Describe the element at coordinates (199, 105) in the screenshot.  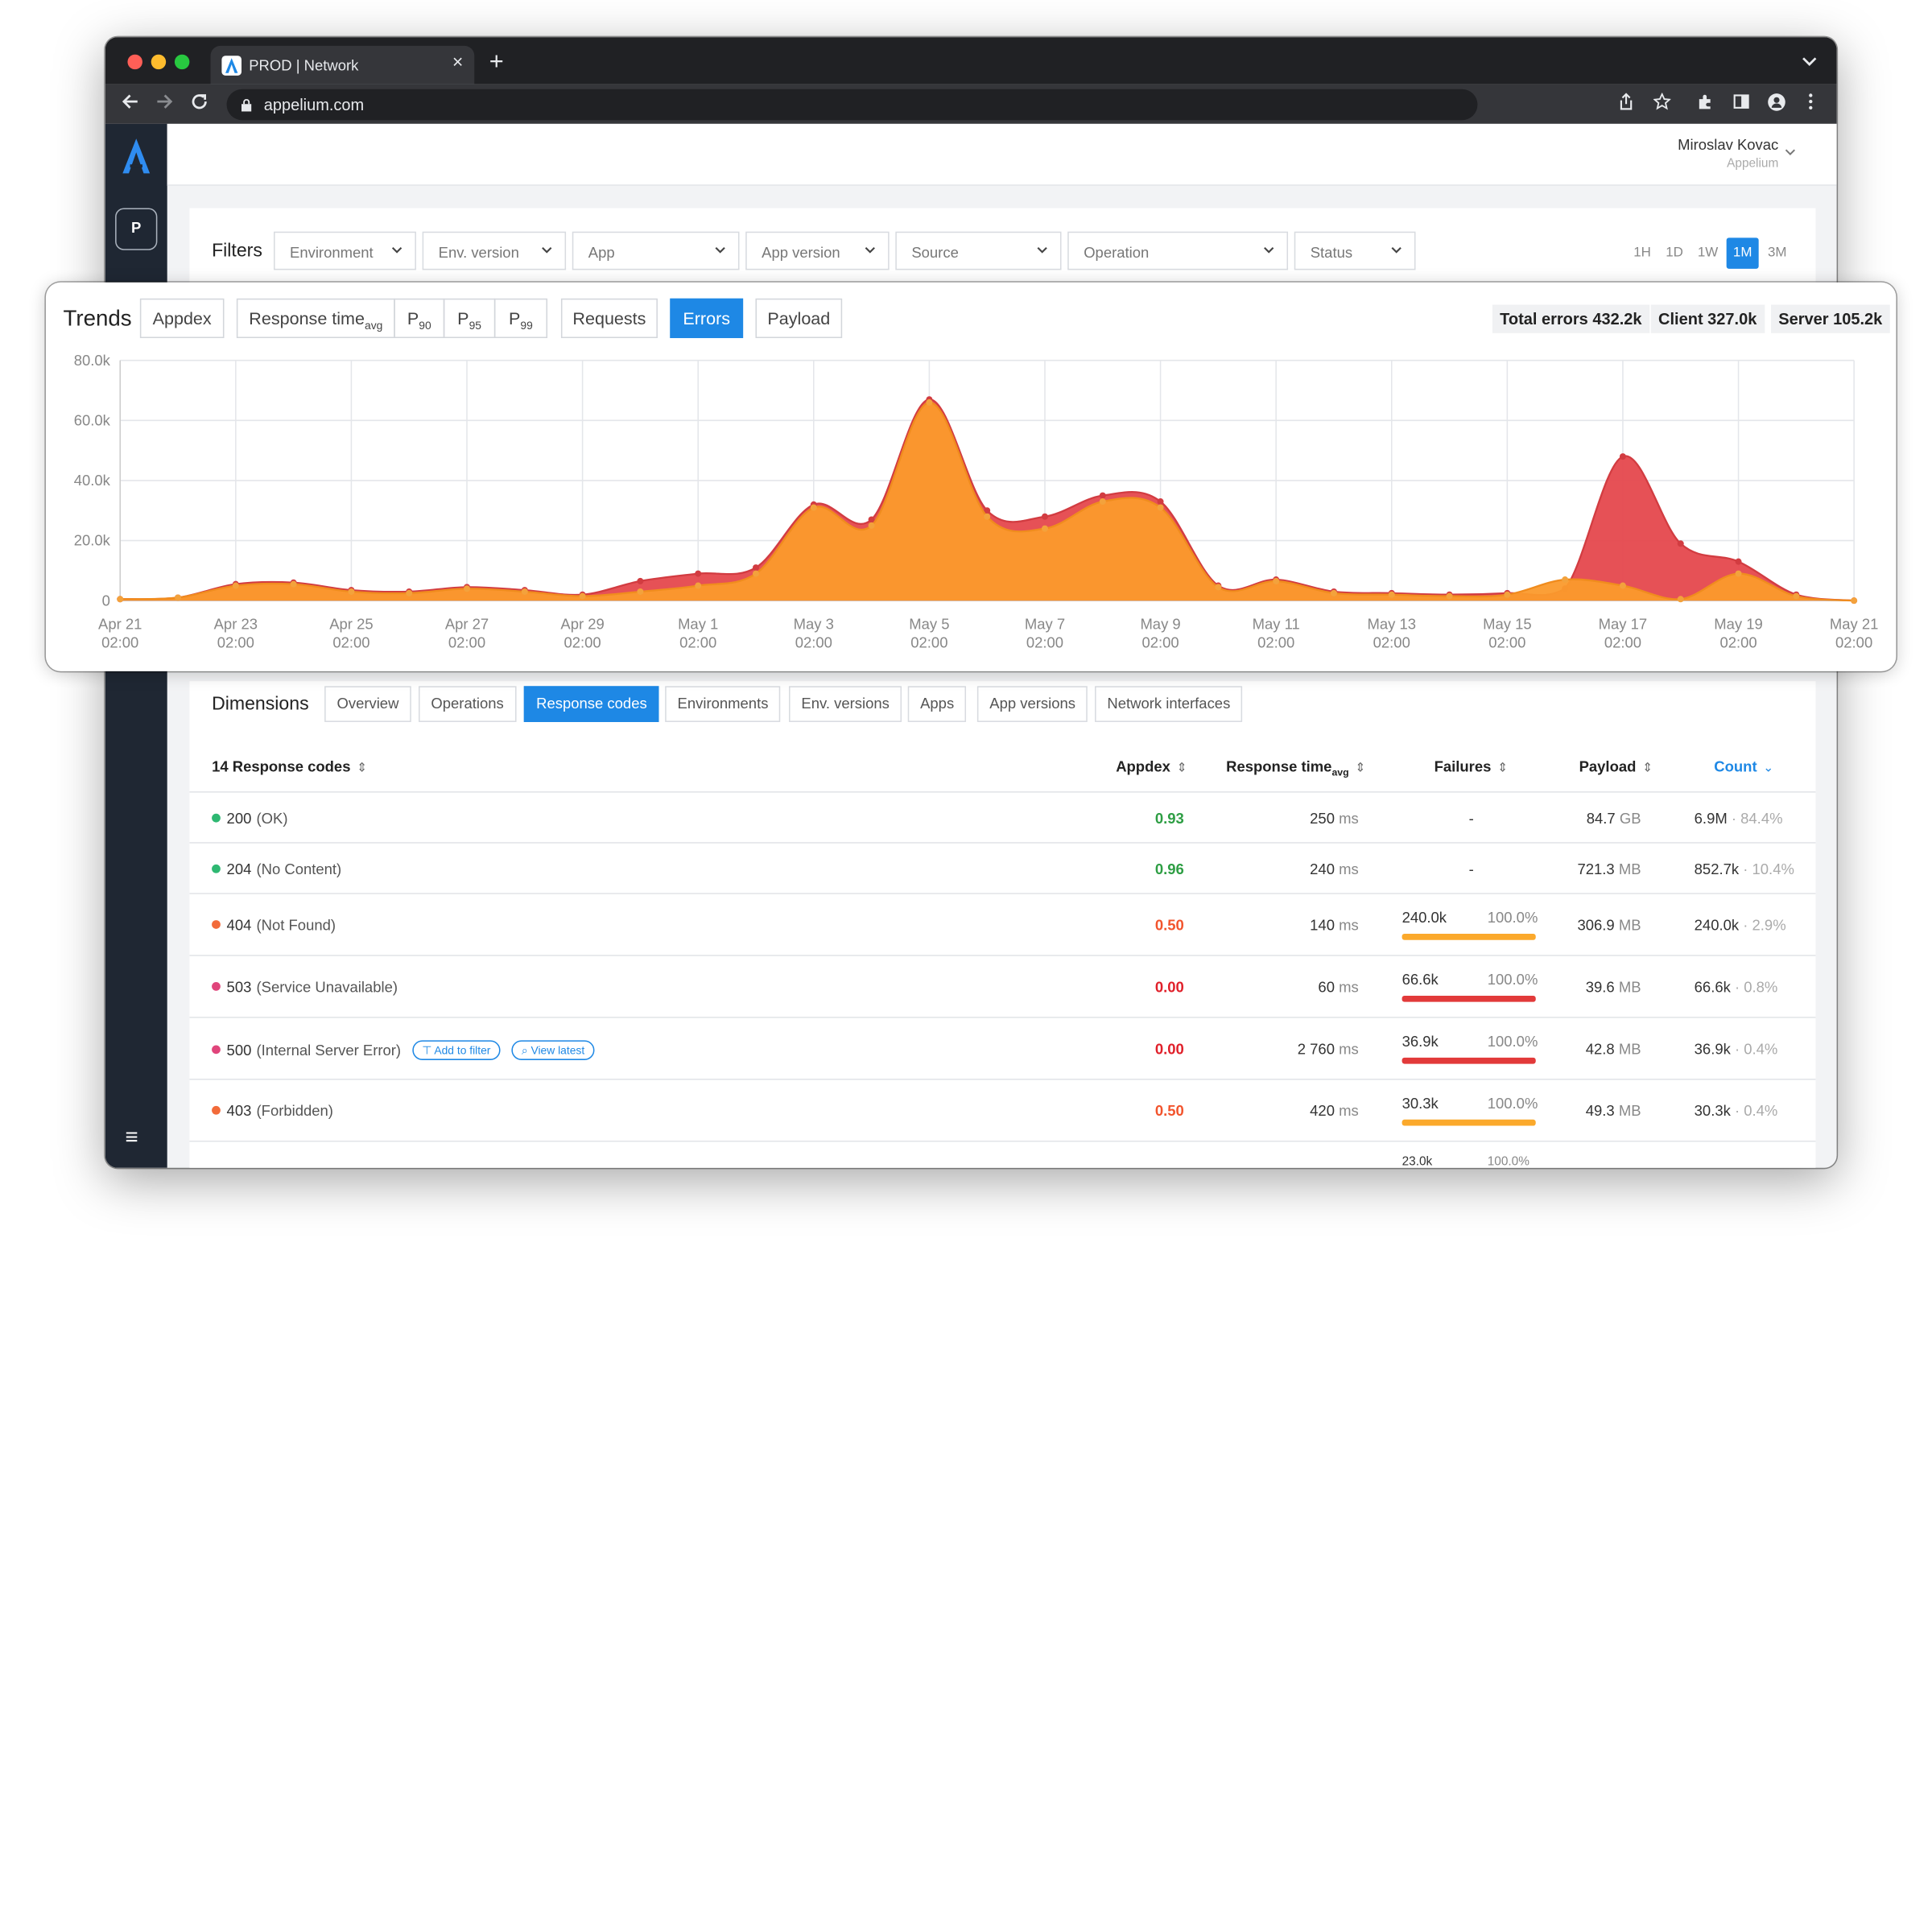
I see `reload-icon` at that location.